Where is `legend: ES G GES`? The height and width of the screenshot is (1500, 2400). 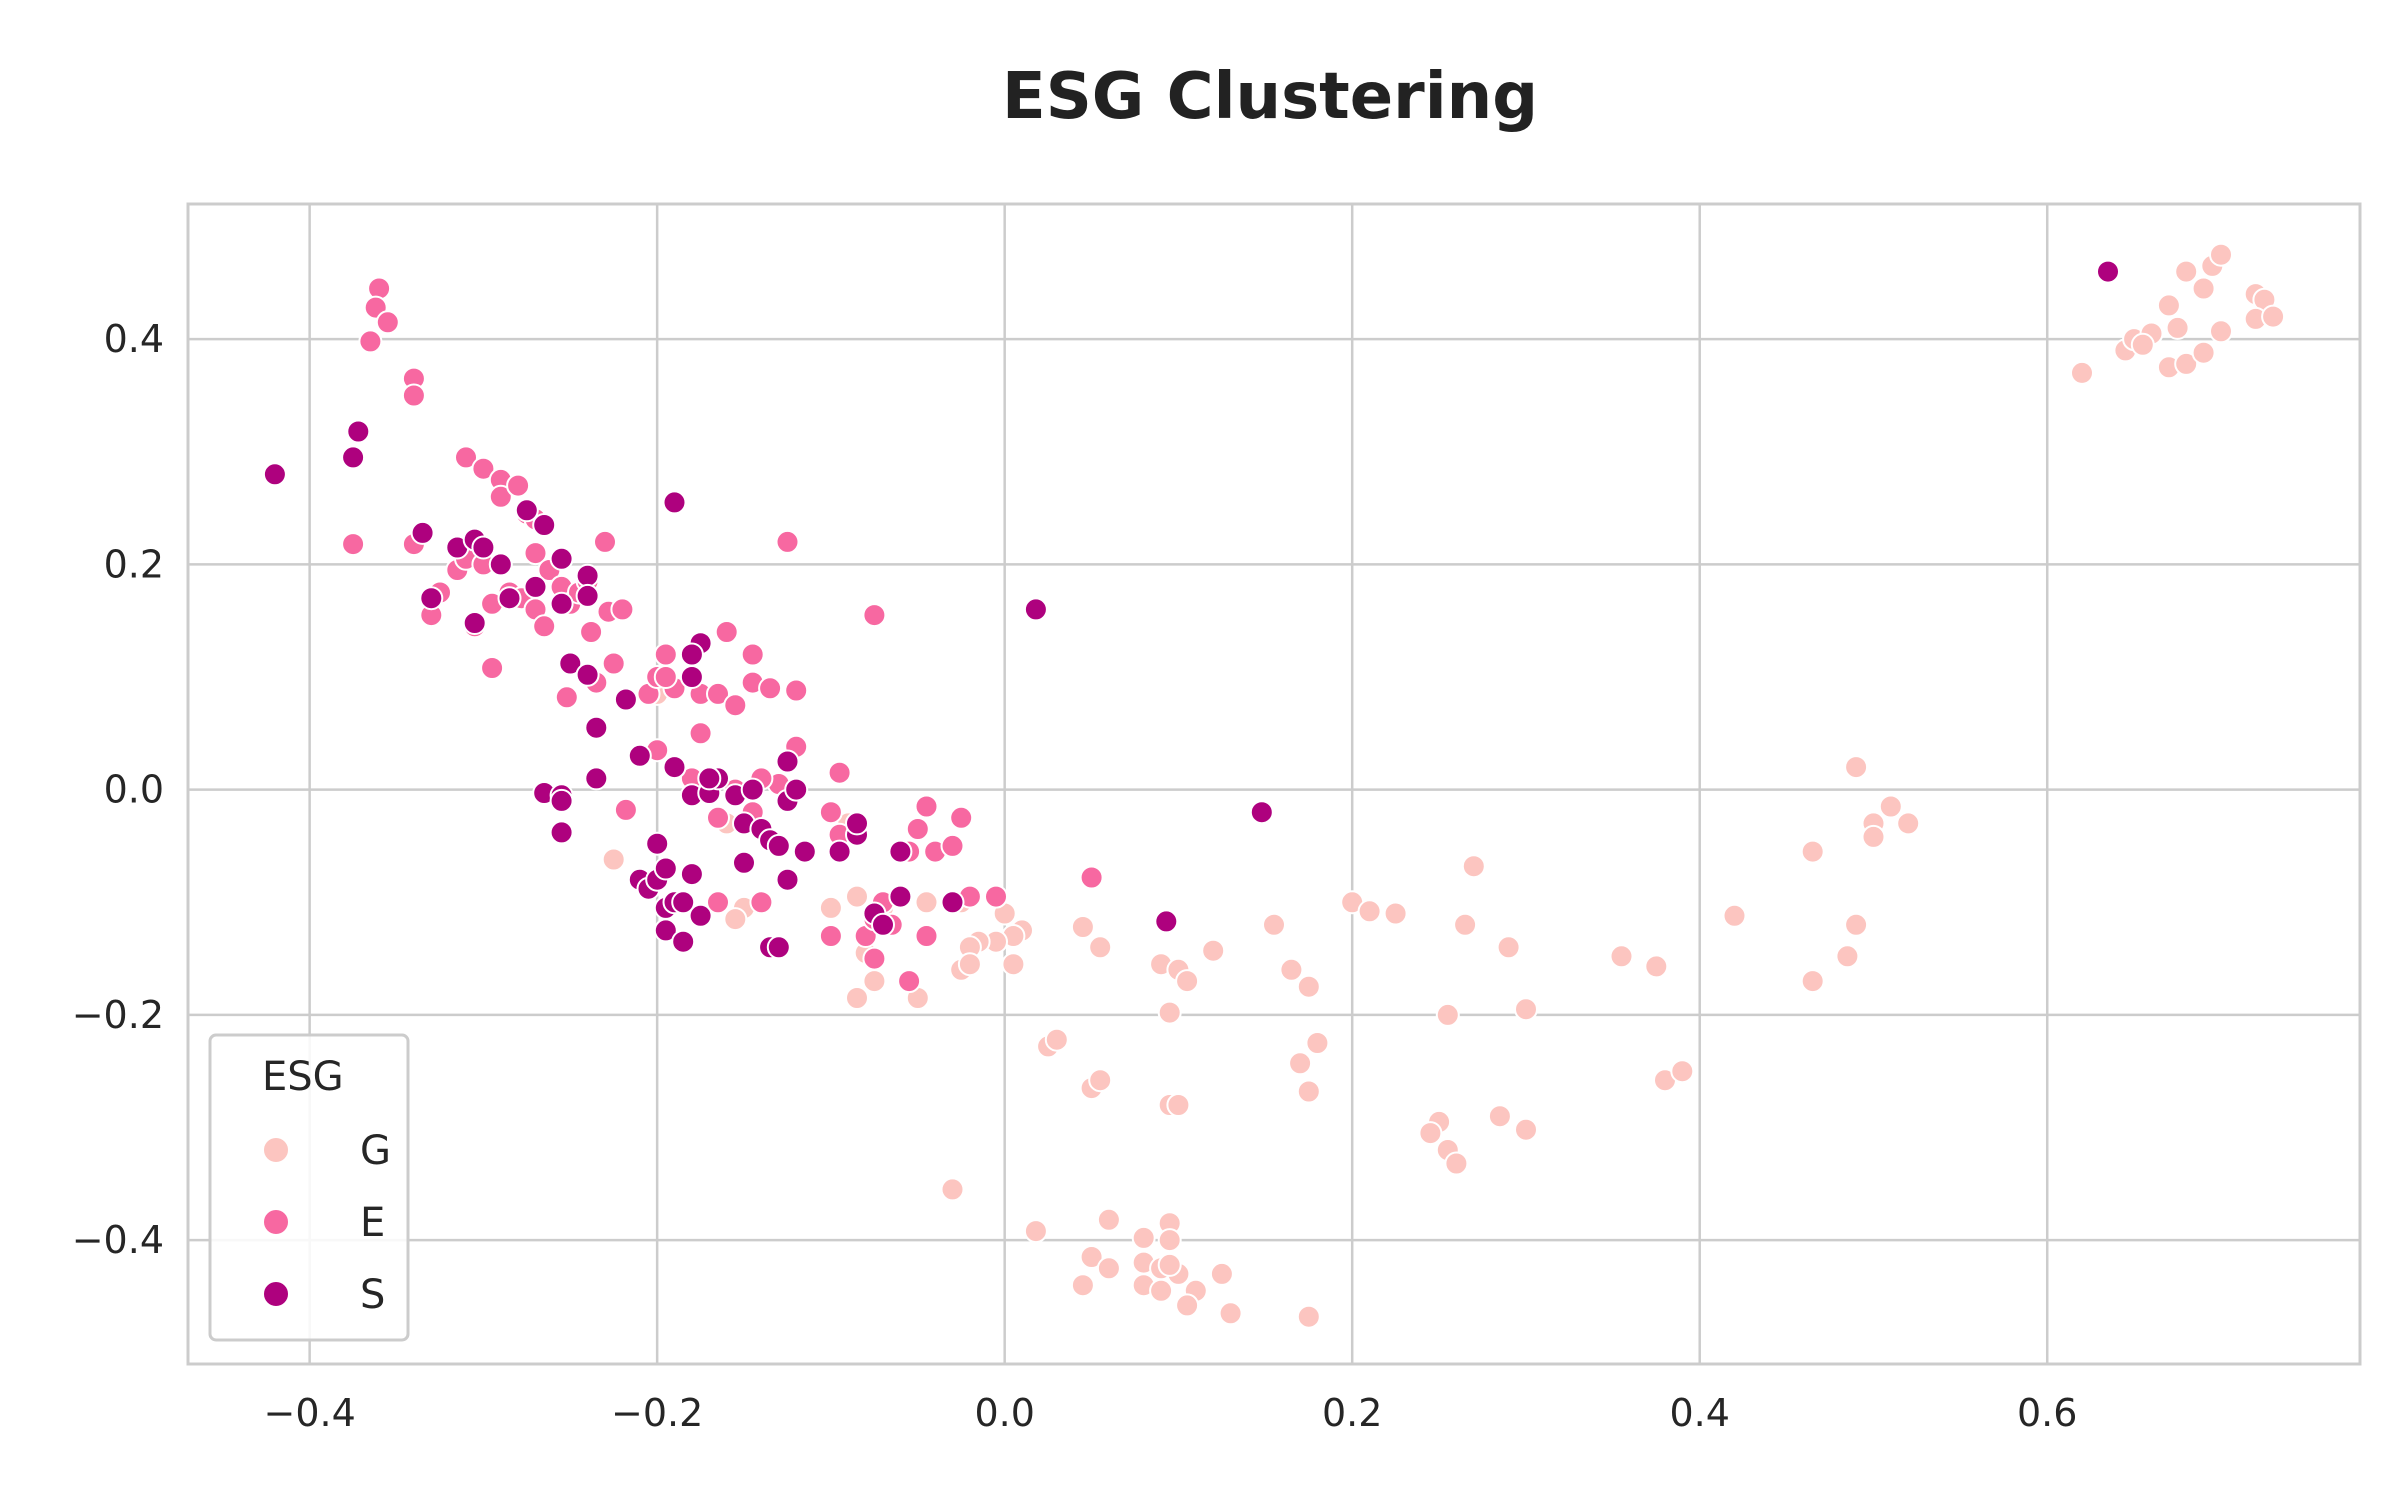
legend: ES G GES is located at coordinates (309, 1187).